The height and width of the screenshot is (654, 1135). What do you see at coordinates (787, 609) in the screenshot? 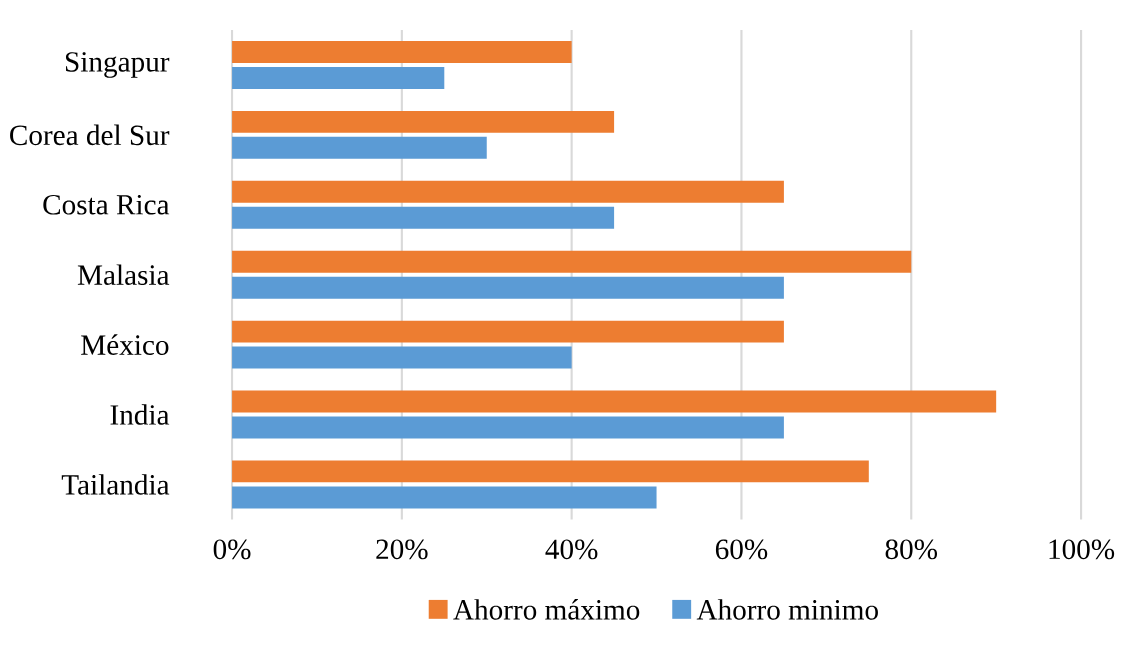
I see `legend-label: Ahorro minimo` at bounding box center [787, 609].